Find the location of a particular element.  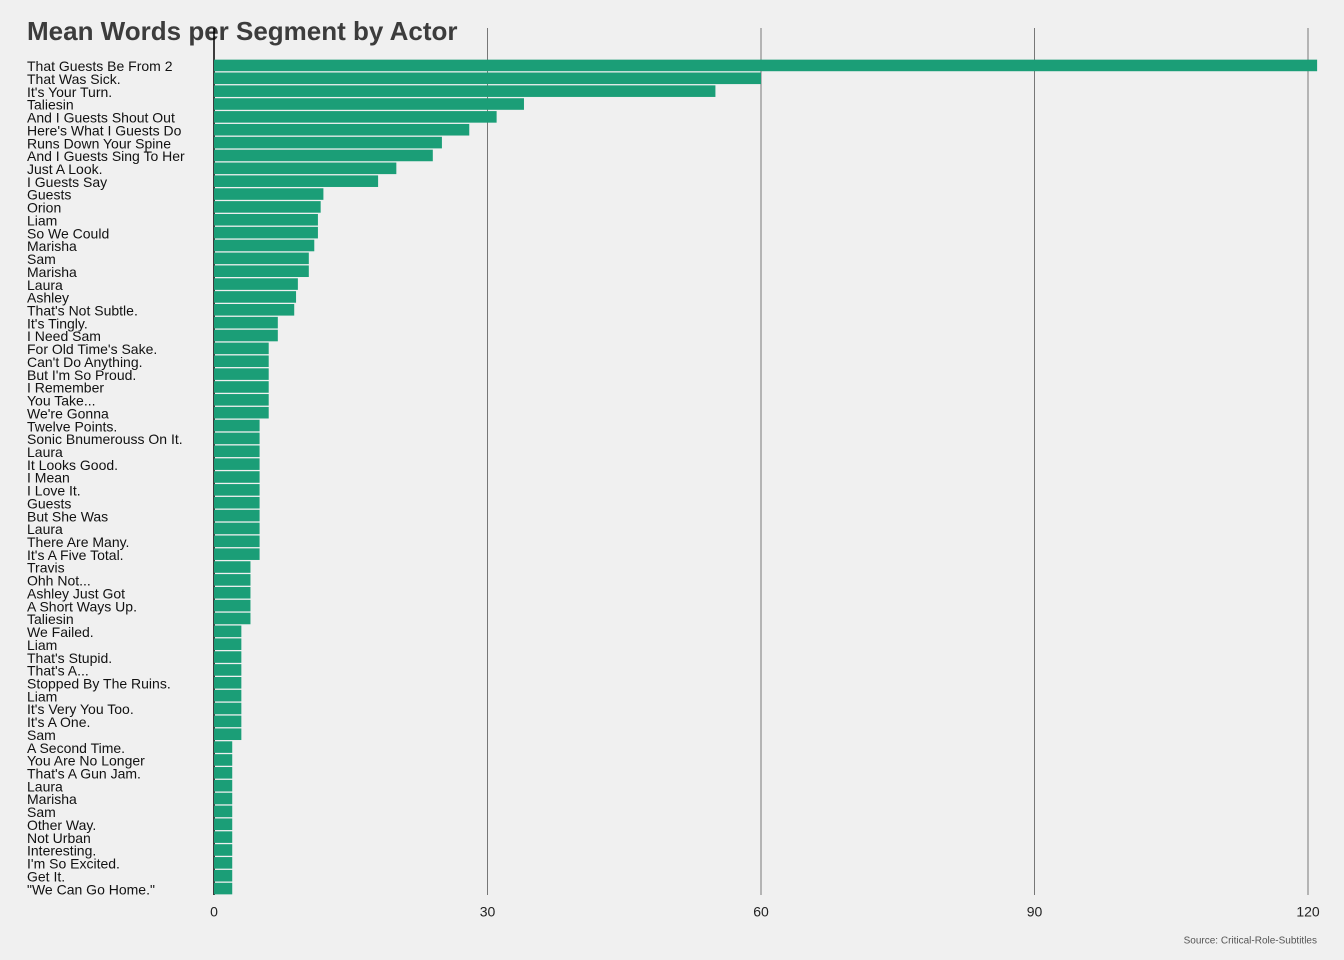

y-tick-label: Travis is located at coordinates (46, 568).